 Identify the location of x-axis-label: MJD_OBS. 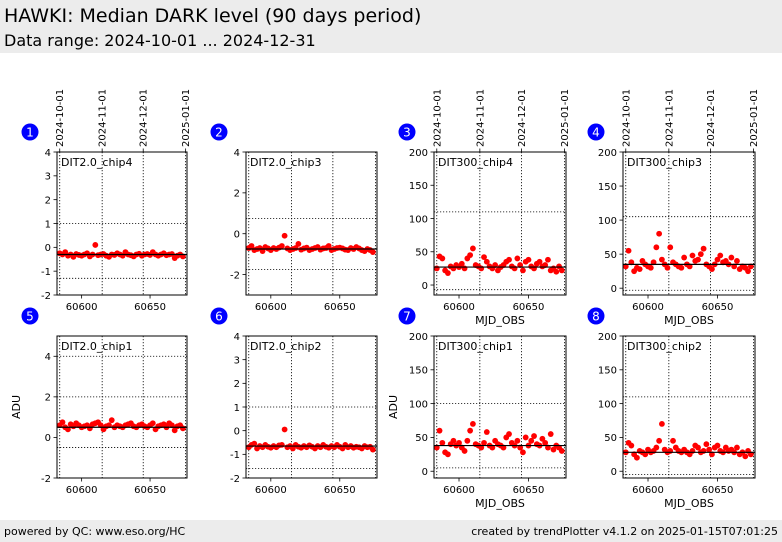
(500, 503).